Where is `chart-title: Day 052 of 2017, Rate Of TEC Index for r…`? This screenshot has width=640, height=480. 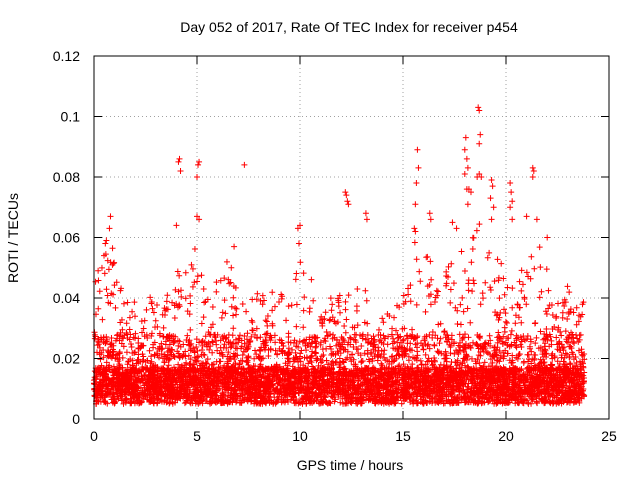 chart-title: Day 052 of 2017, Rate Of TEC Index for r… is located at coordinates (349, 27).